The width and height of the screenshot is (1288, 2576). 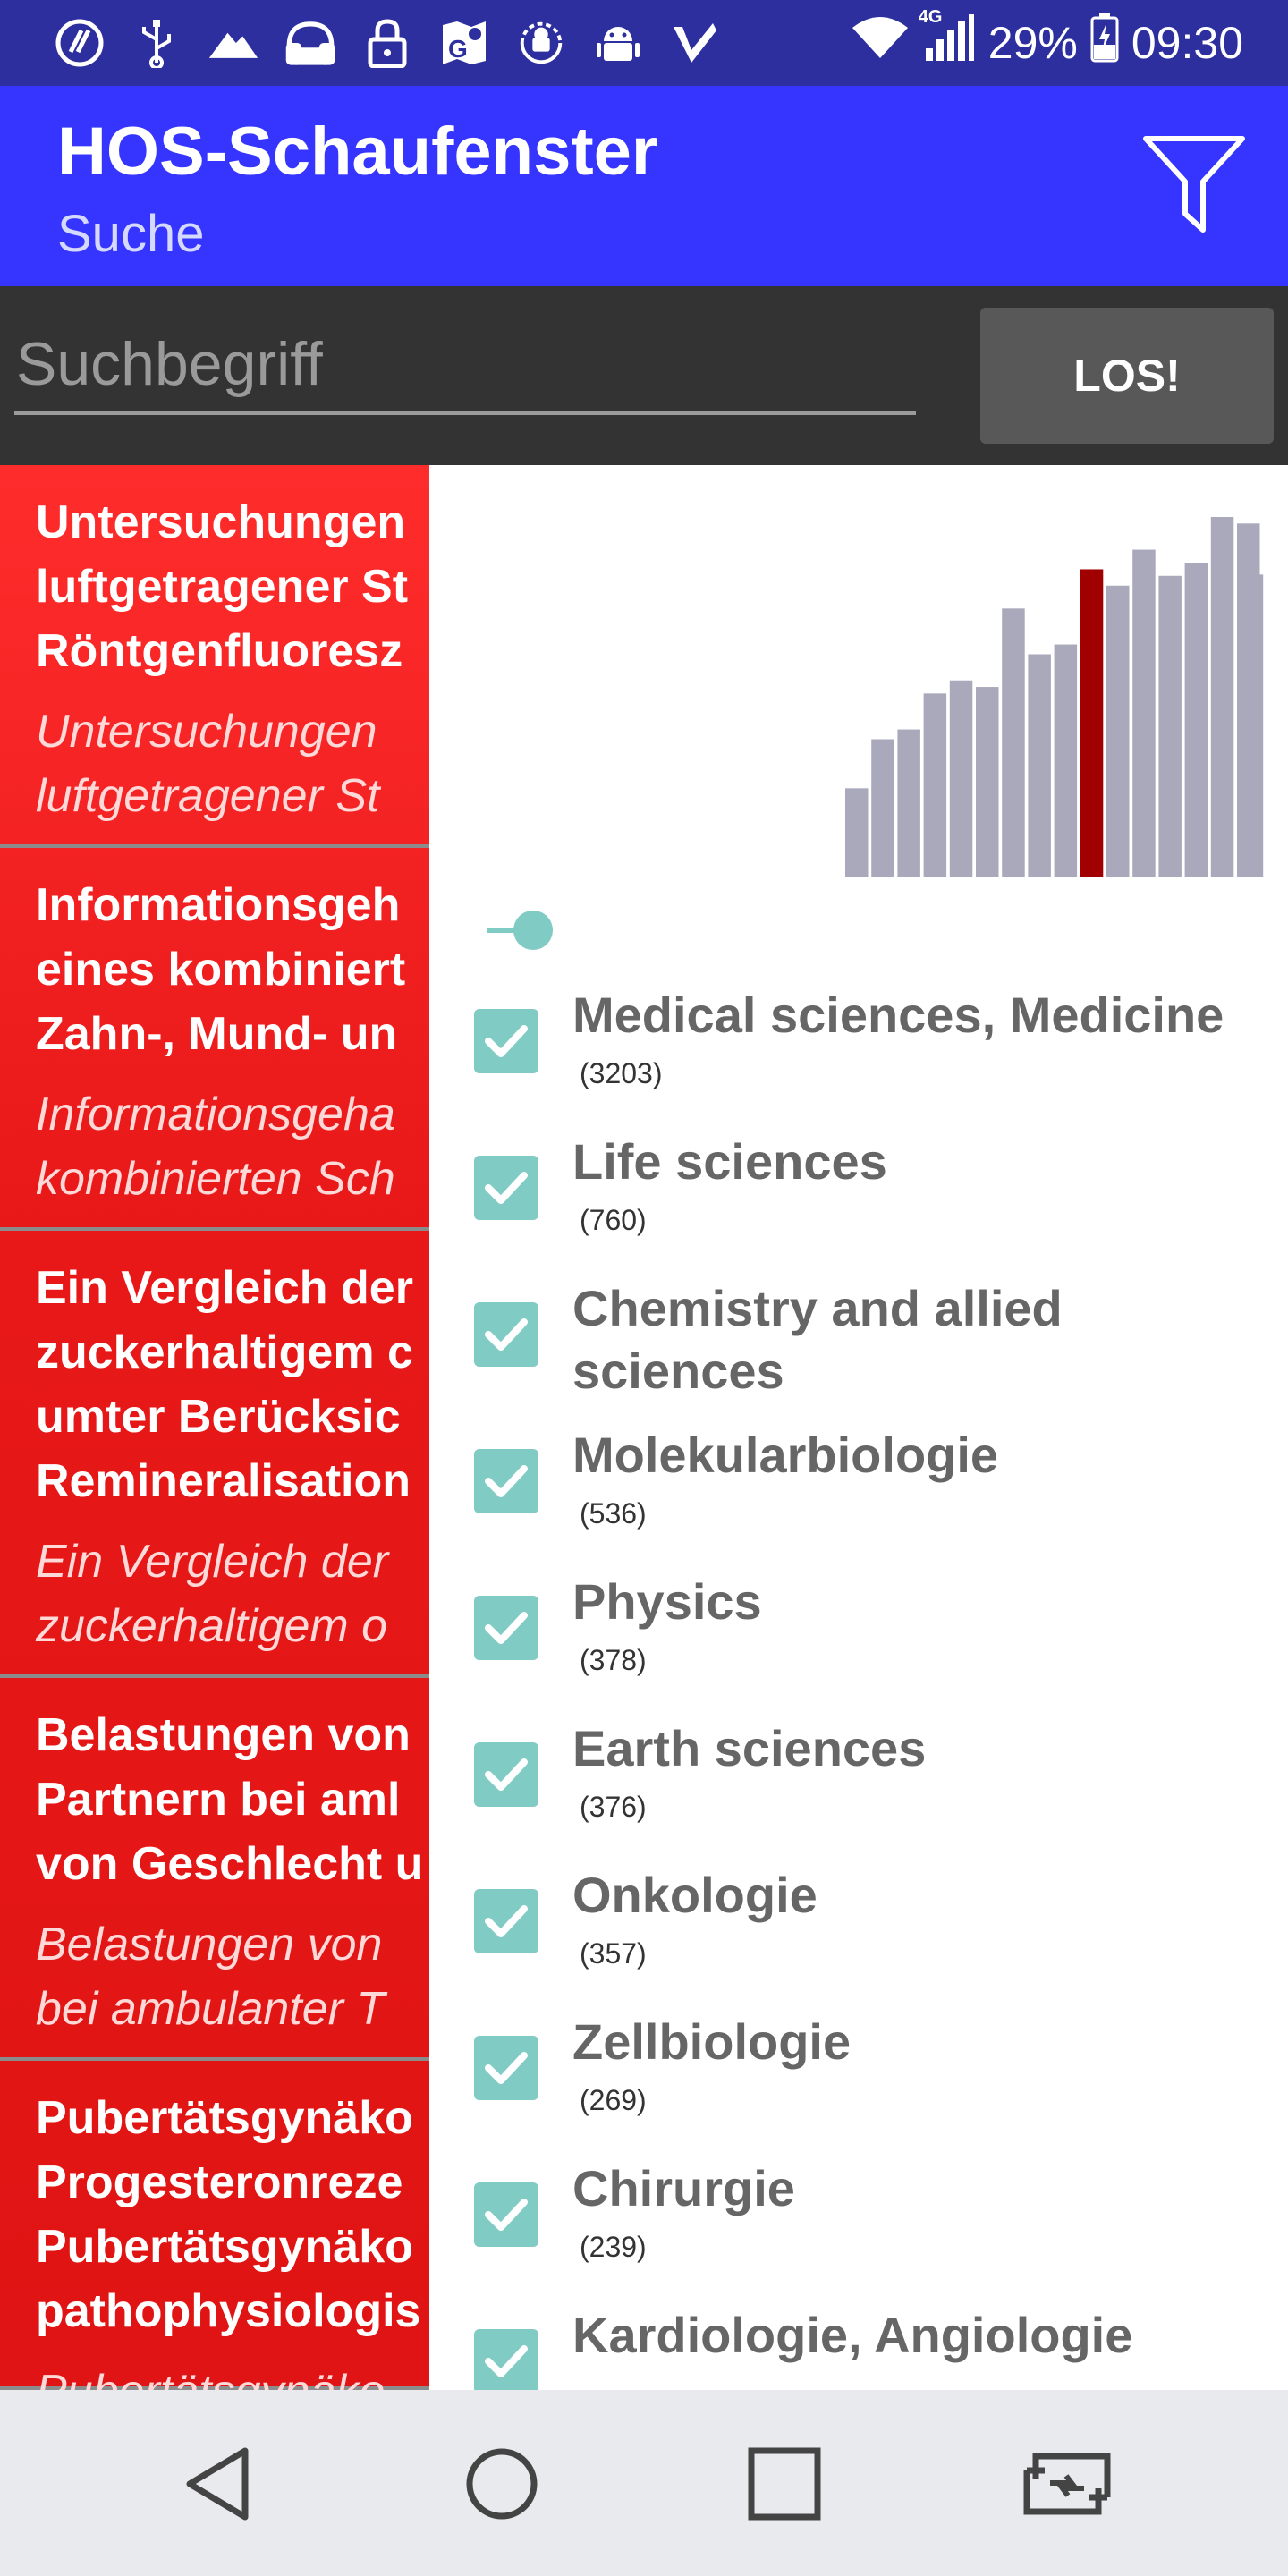 I want to click on lock-icon, so click(x=387, y=43).